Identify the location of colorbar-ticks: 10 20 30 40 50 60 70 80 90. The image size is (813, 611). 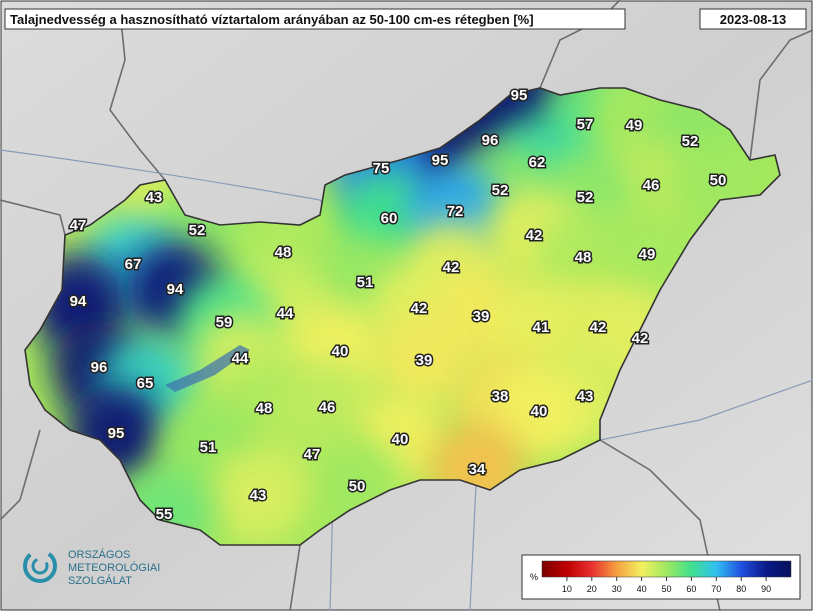
(666, 585).